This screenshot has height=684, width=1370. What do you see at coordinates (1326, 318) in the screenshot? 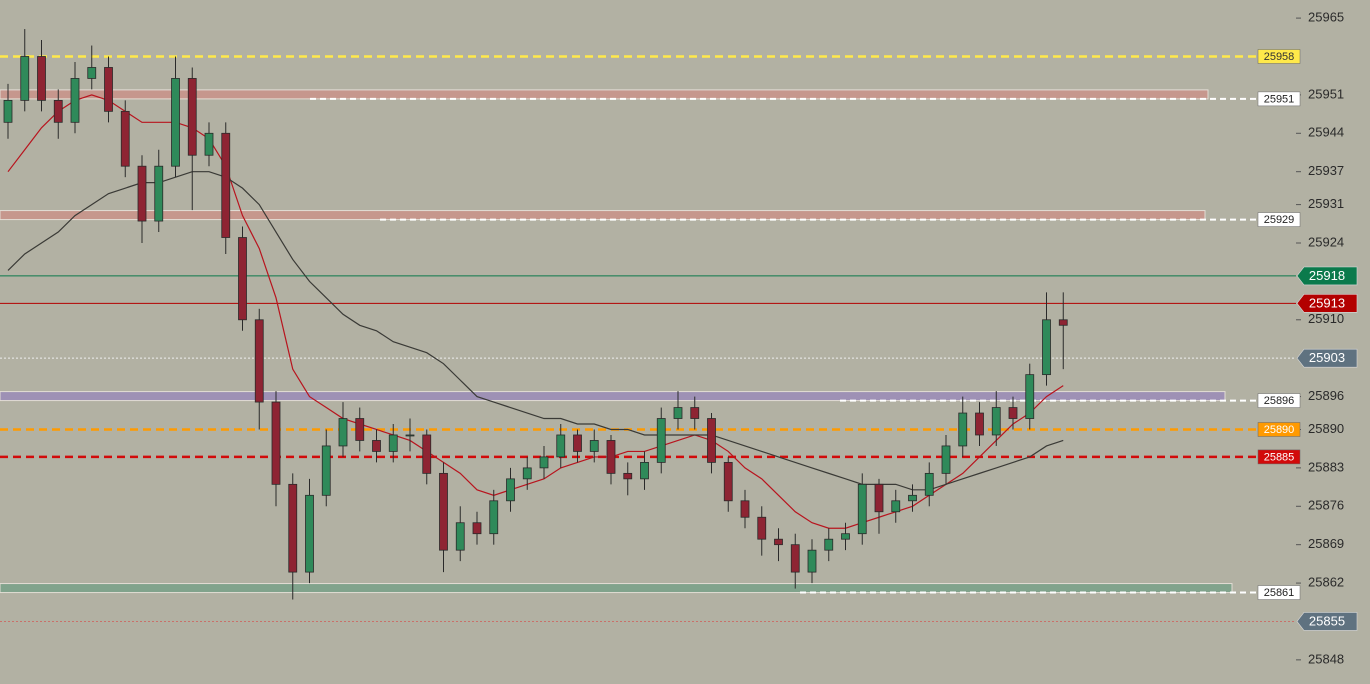
I see `y-tick-label: 25910` at bounding box center [1326, 318].